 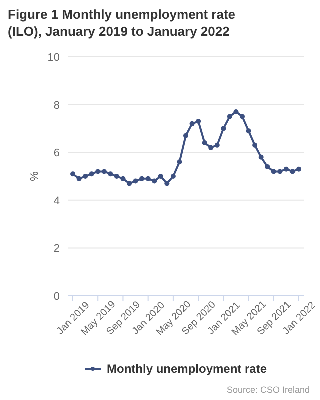 I want to click on y-tick-label: 0, so click(x=57, y=297).